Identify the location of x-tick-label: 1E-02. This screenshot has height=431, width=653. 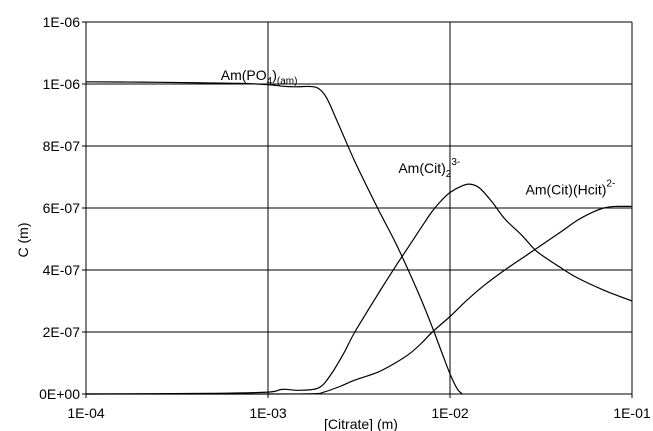
(450, 413).